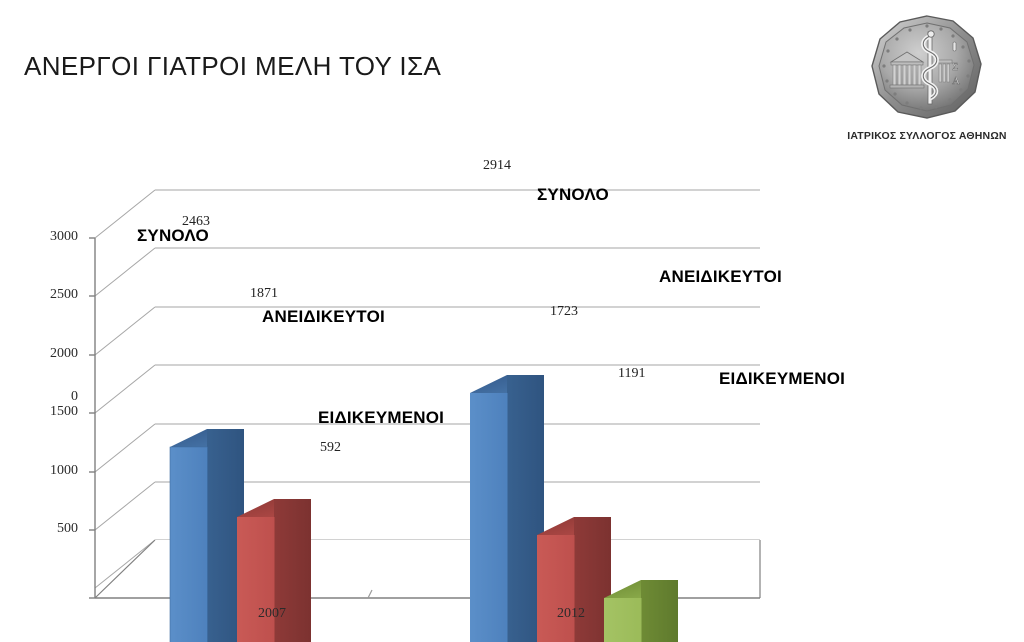  I want to click on data-label-2007-eidikeymenoi: 592, so click(330, 447).